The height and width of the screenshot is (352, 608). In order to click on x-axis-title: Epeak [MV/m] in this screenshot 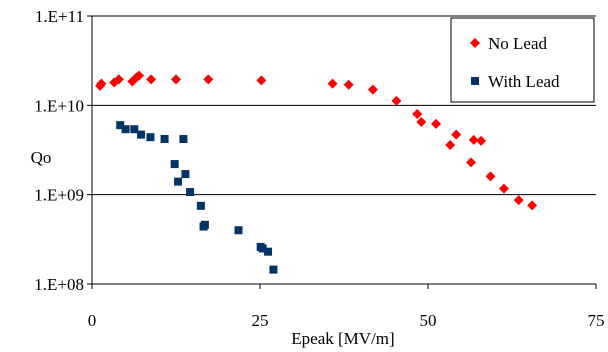, I will do `click(342, 338)`.